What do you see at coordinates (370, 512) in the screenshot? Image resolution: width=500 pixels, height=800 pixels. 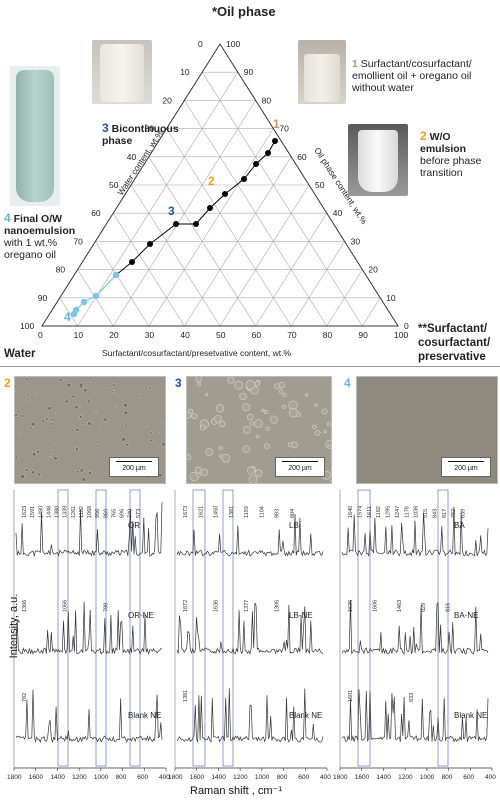 I see `peak-label: 1611` at bounding box center [370, 512].